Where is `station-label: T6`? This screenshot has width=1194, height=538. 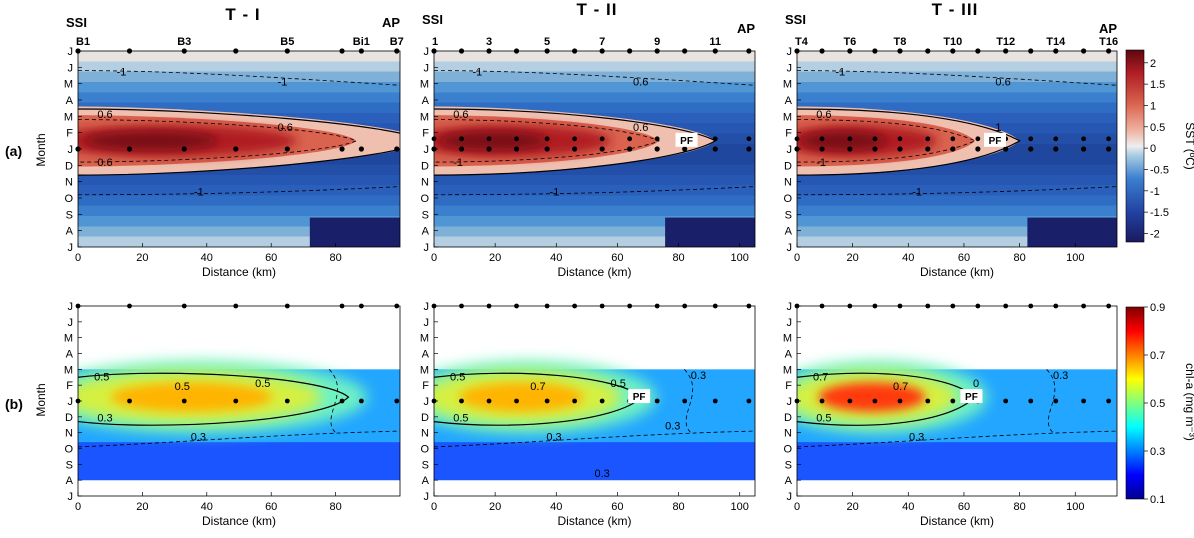 station-label: T6 is located at coordinates (849, 42).